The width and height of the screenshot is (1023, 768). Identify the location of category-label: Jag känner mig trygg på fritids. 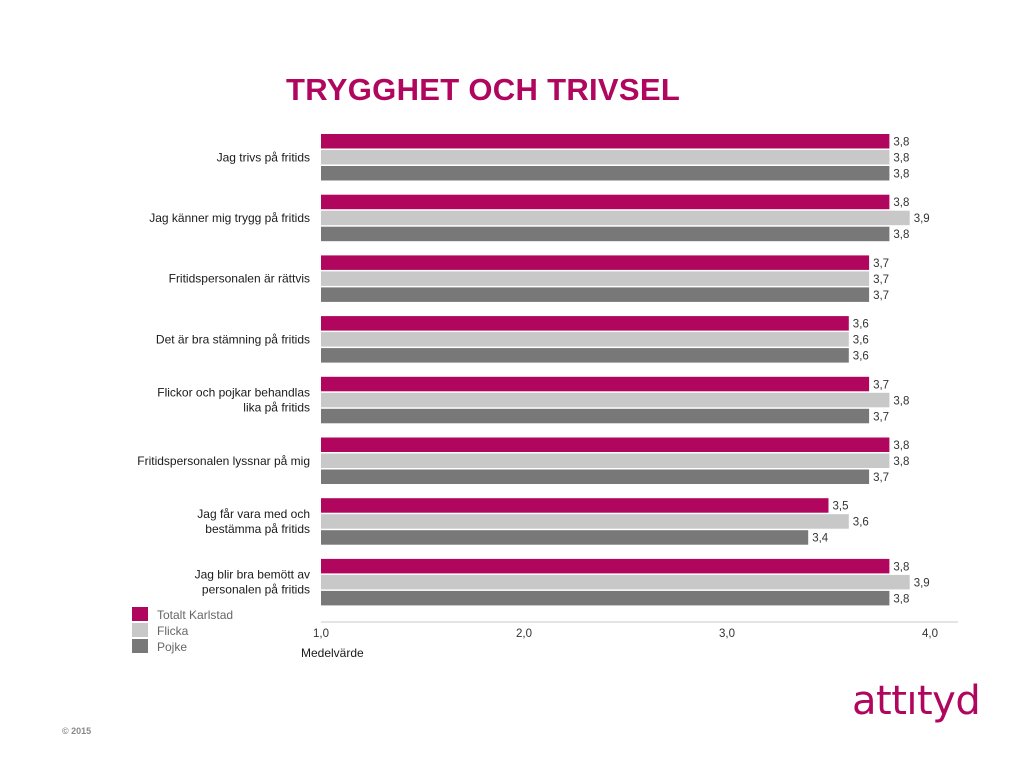
(229, 218).